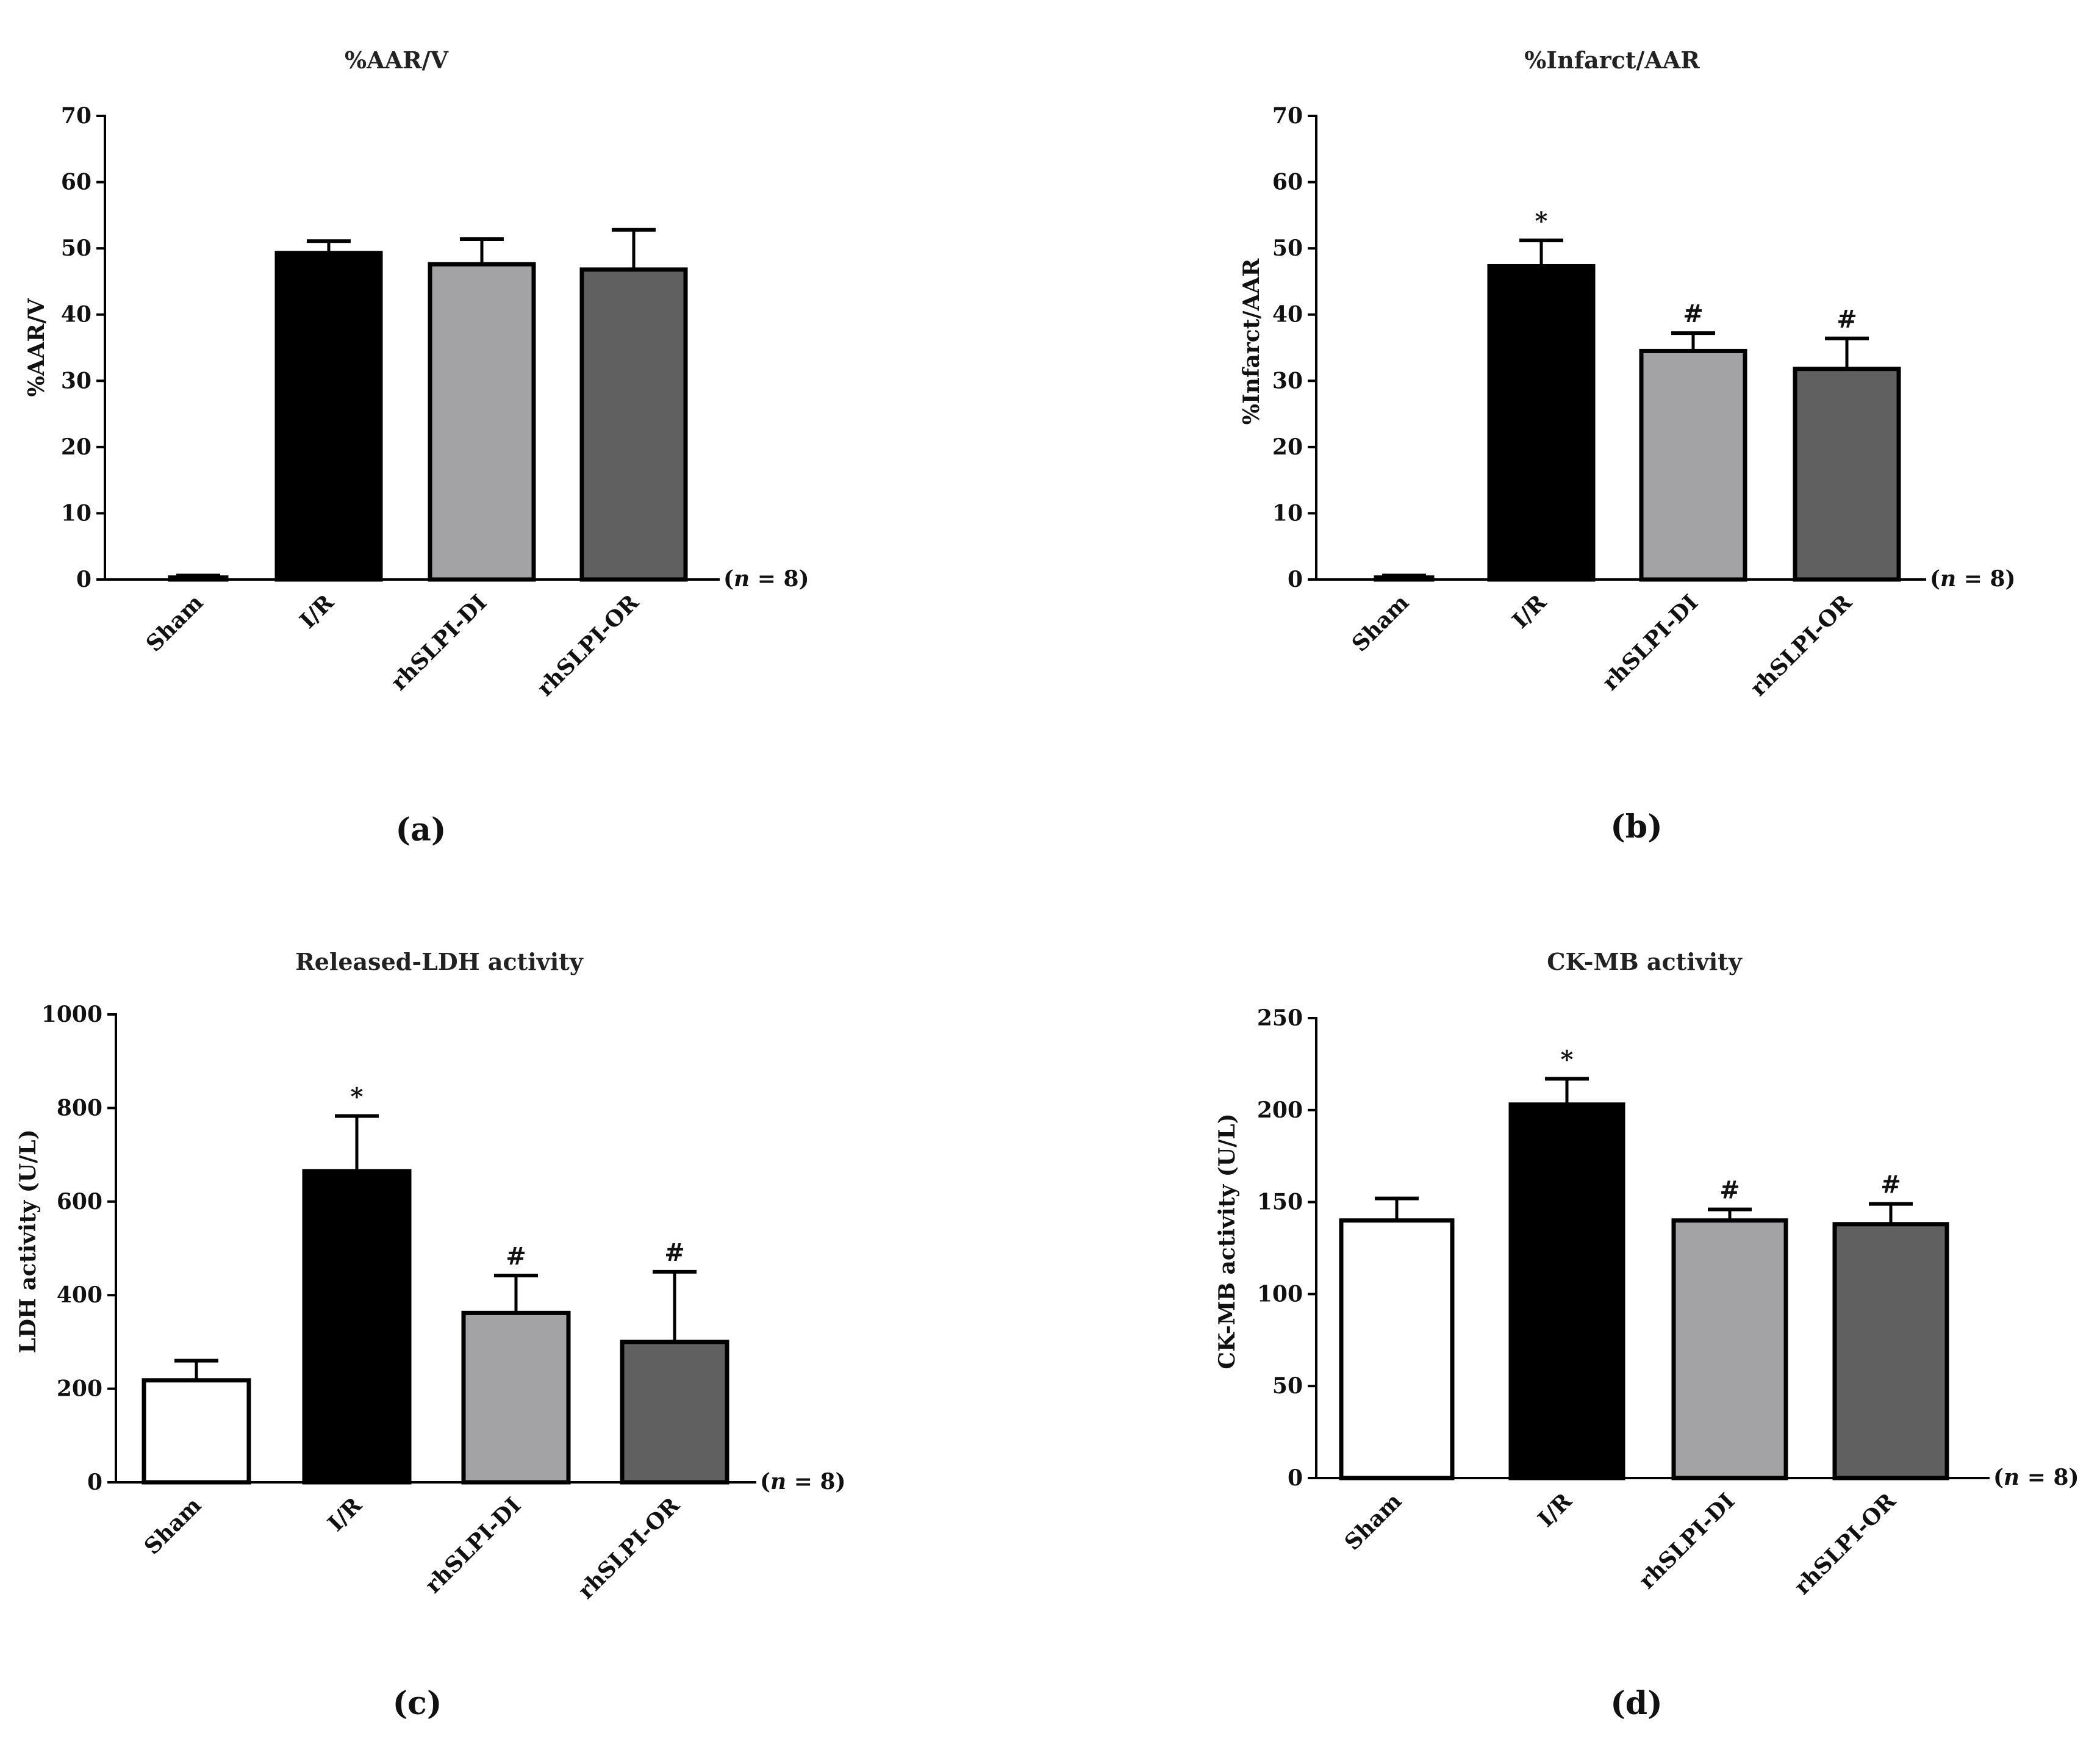 The width and height of the screenshot is (2100, 1744). What do you see at coordinates (79, 1202) in the screenshot?
I see `y-tick-label: 600` at bounding box center [79, 1202].